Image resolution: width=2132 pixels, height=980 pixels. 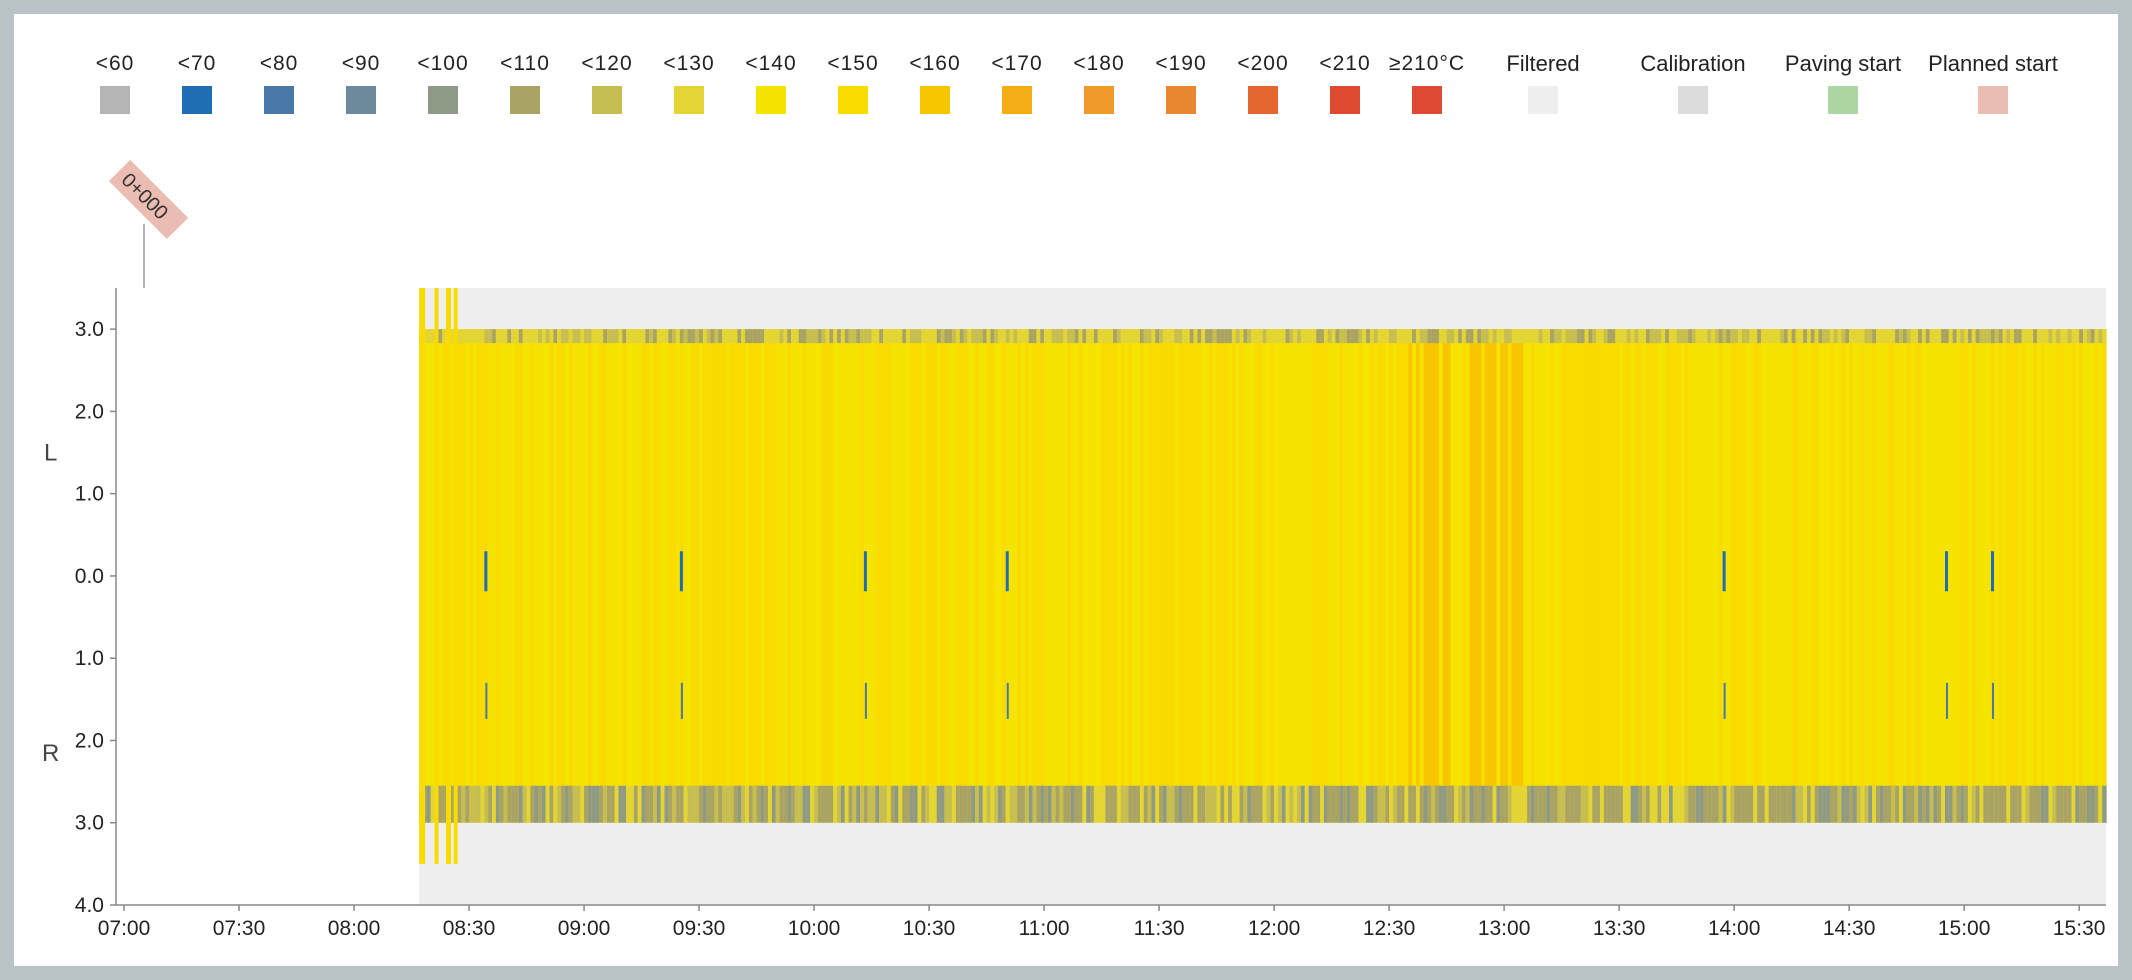 I want to click on filtered-band-bottom, so click(x=1262, y=863).